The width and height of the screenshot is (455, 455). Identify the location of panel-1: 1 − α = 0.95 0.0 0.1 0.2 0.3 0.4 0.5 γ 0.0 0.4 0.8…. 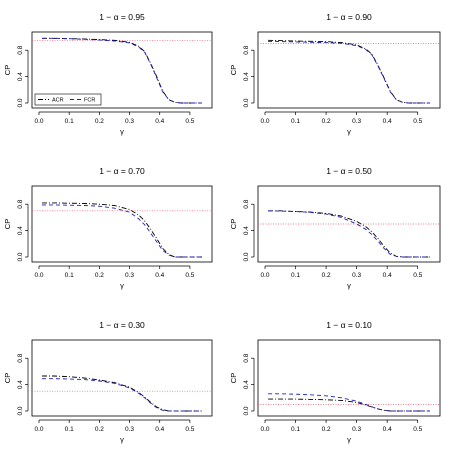
(108, 74).